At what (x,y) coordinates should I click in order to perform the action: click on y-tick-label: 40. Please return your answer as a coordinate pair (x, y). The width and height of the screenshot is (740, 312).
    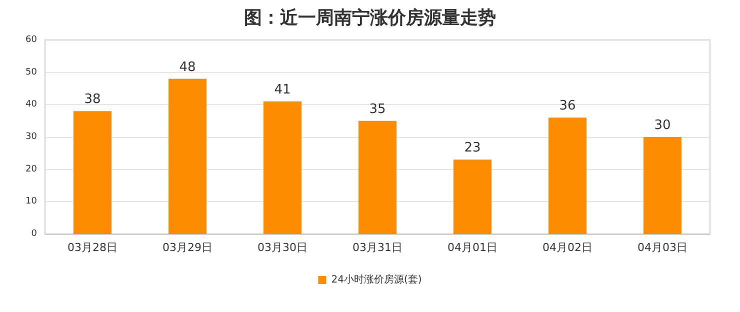
    Looking at the image, I should click on (32, 105).